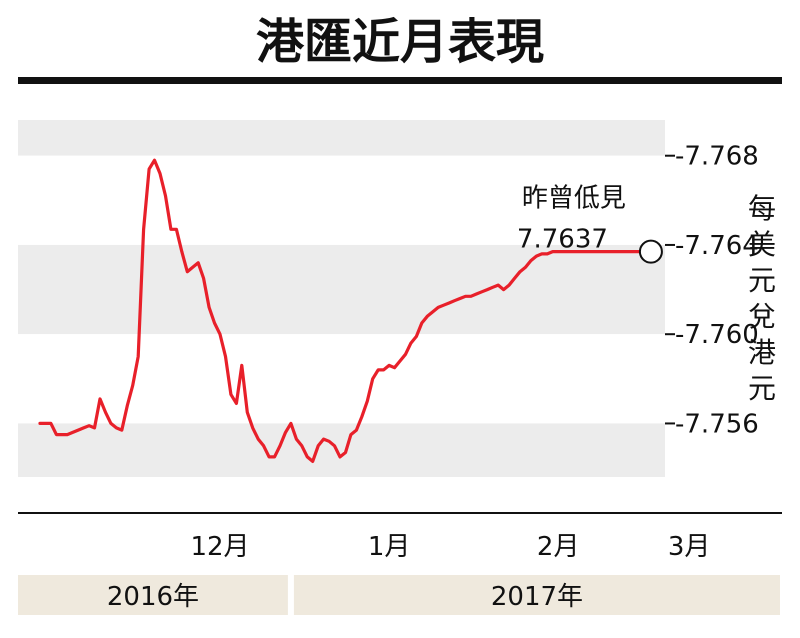  I want to click on x-tick-label: 1月, so click(389, 547).